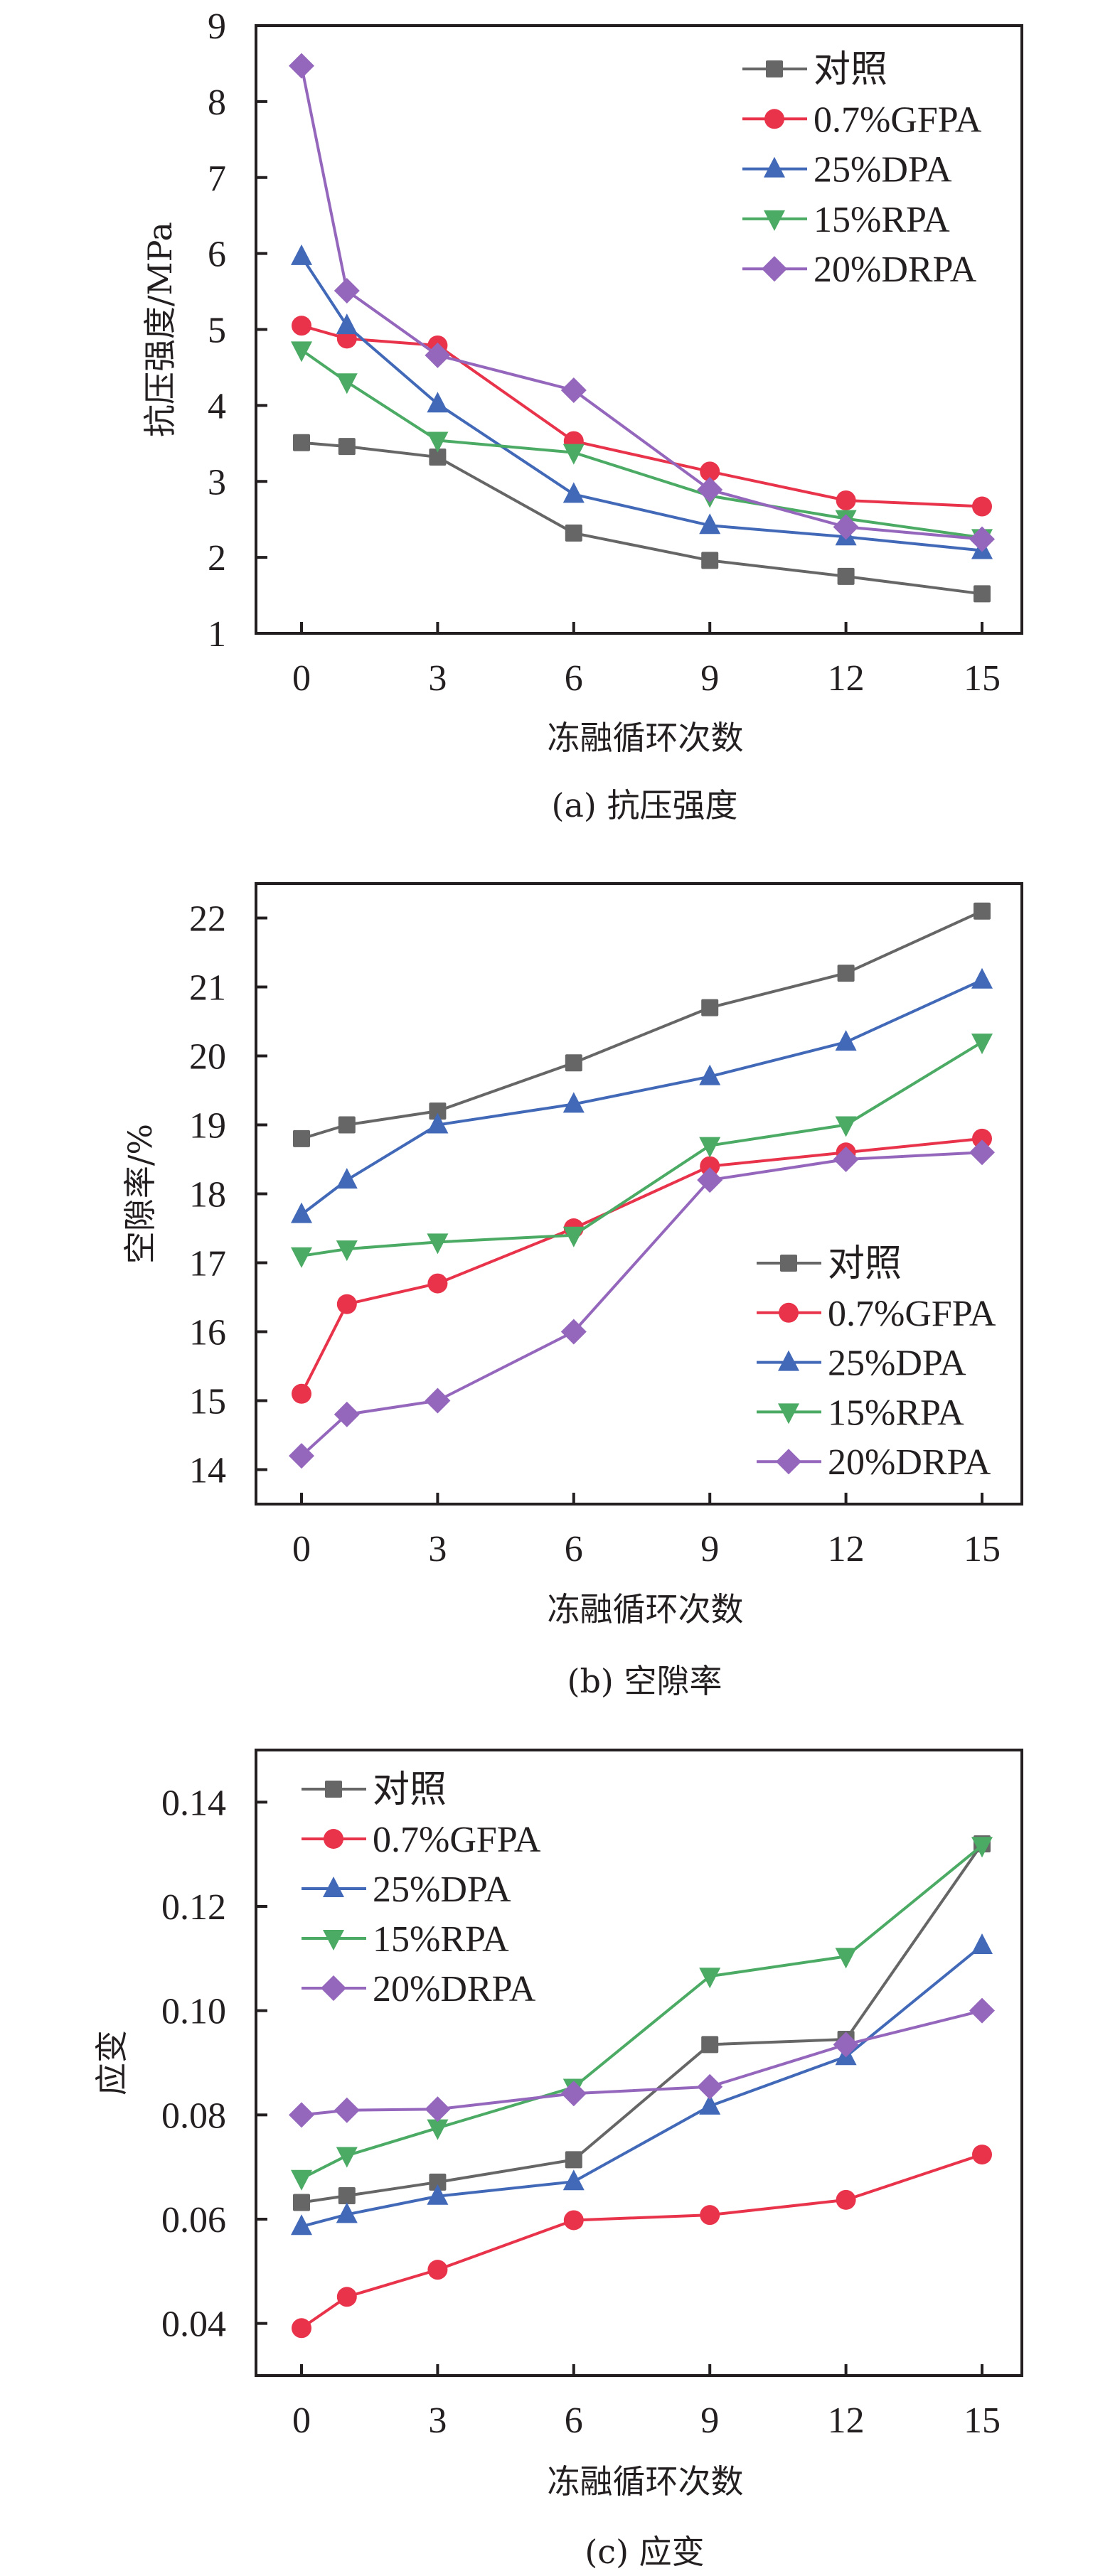 The width and height of the screenshot is (1120, 2576). Describe the element at coordinates (421, 1840) in the screenshot. I see `legend-item: 0.7%GFPA` at that location.